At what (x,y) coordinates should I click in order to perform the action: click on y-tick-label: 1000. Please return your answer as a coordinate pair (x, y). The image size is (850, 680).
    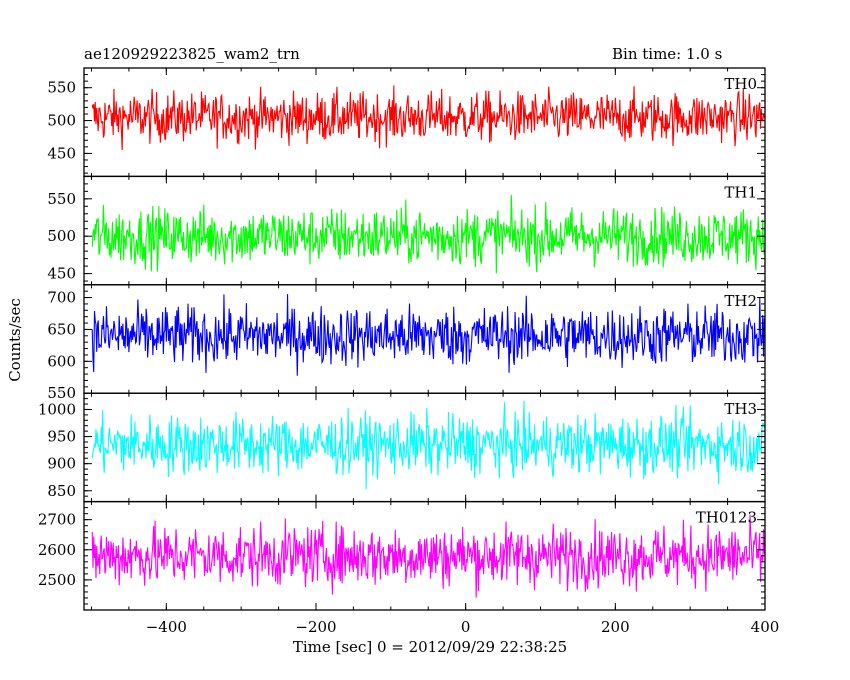
    Looking at the image, I should click on (57, 409).